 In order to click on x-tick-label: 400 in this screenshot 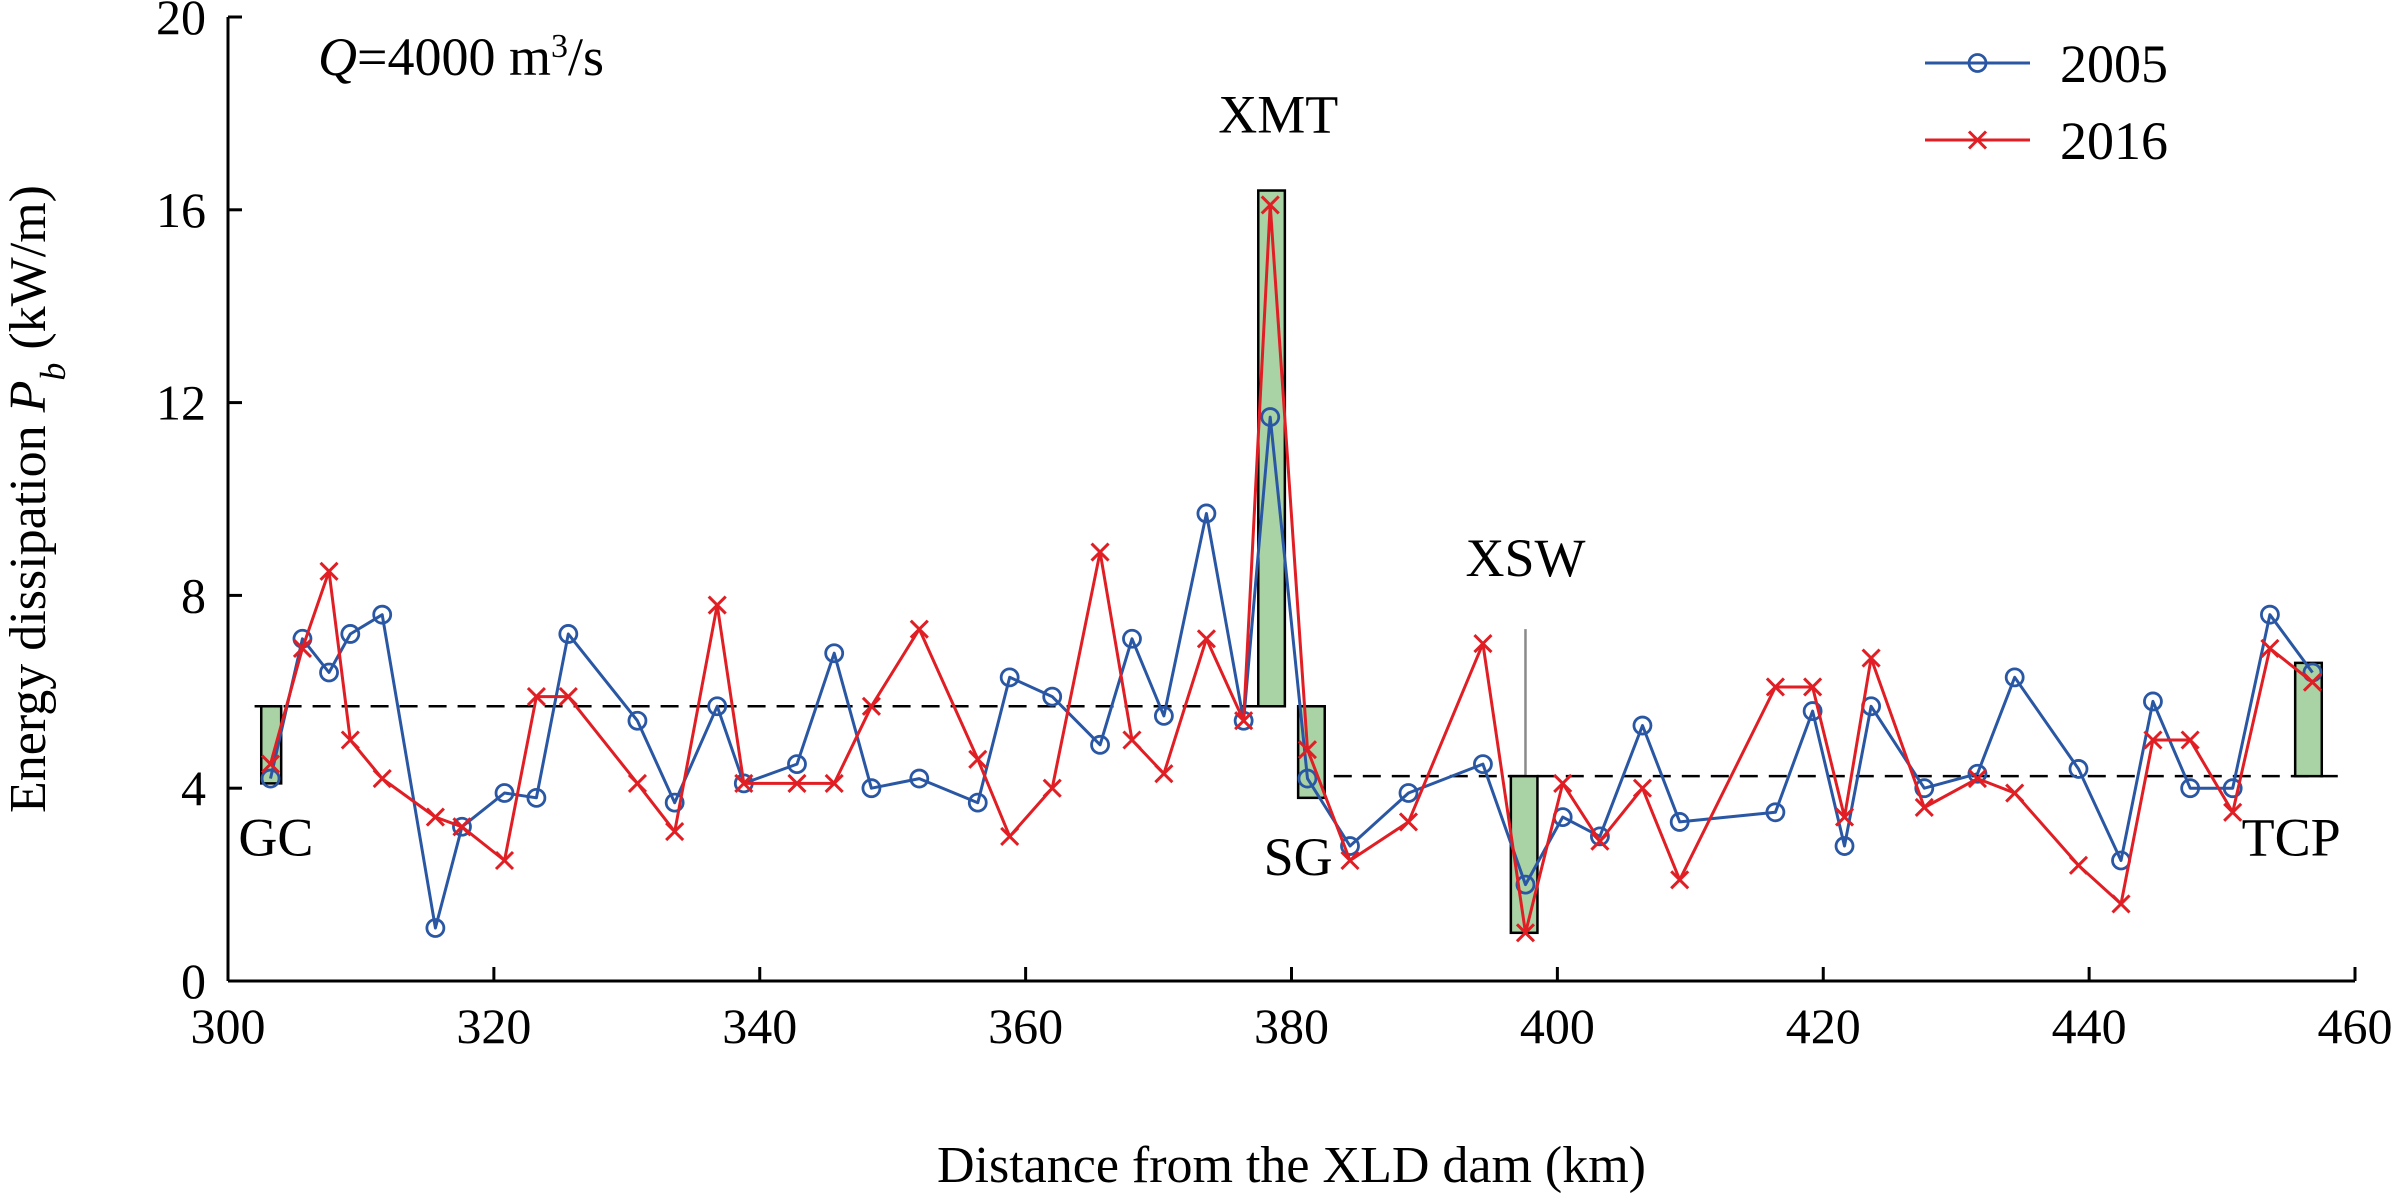, I will do `click(1557, 1026)`.